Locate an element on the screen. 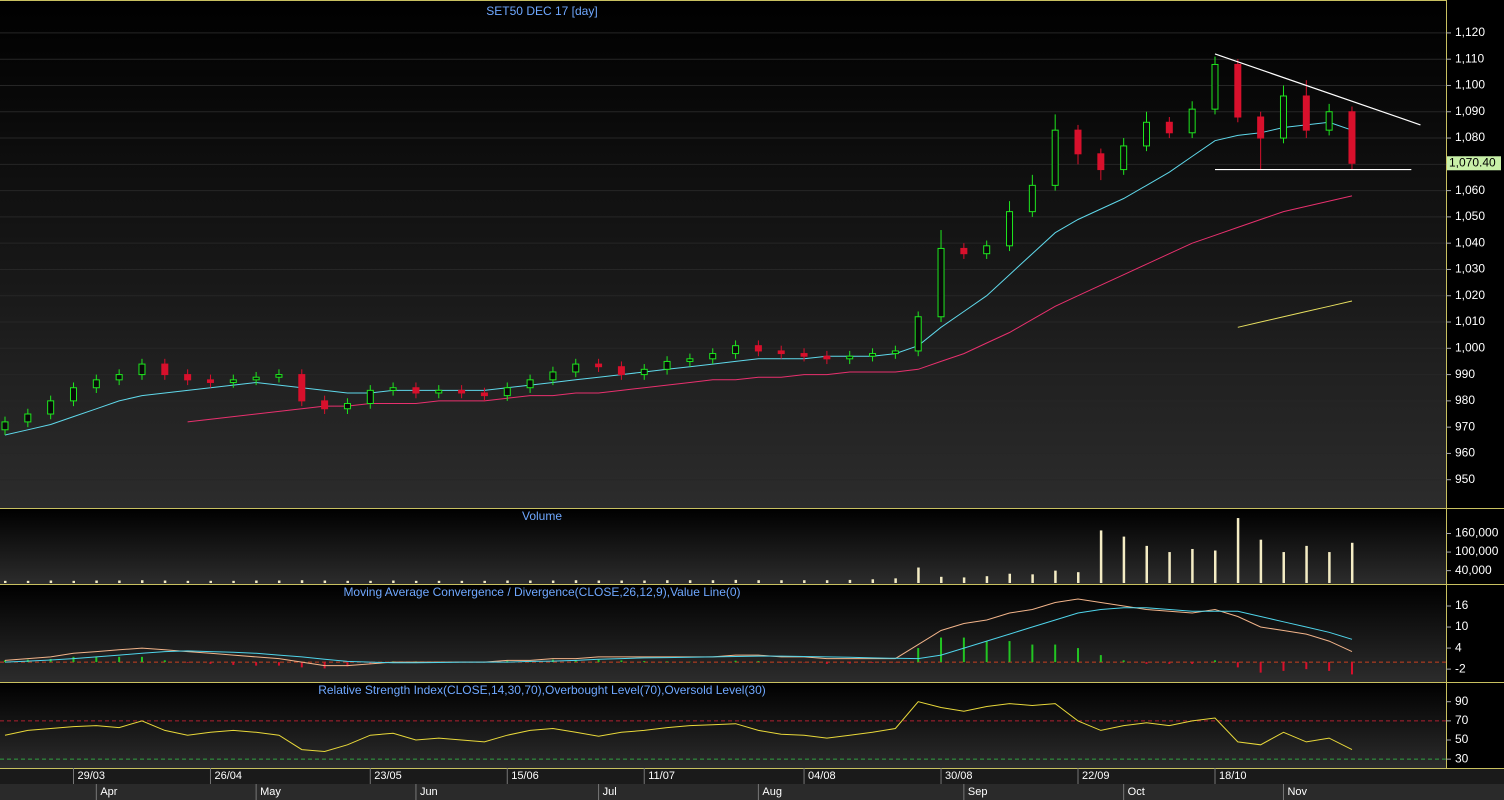 This screenshot has height=800, width=1504. y-tick-label: 960 is located at coordinates (1465, 453).